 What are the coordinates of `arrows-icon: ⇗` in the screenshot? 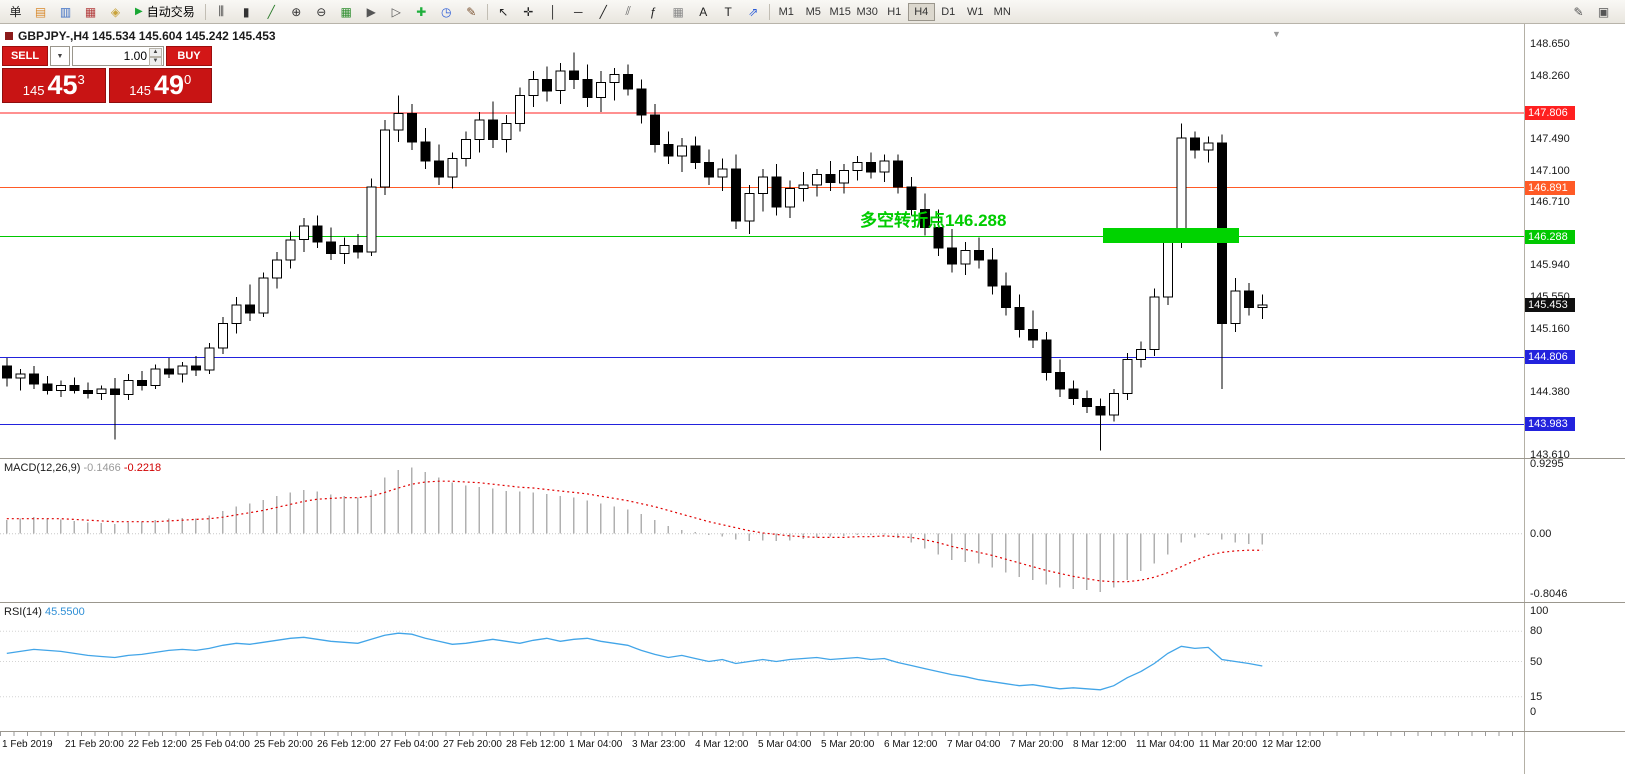 It's located at (753, 11).